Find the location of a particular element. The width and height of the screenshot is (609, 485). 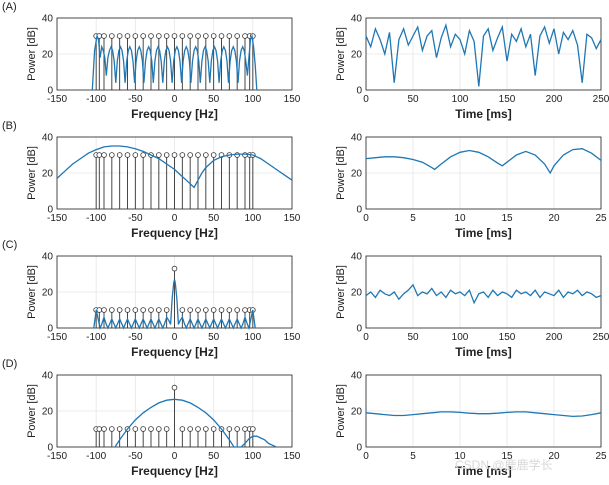

panel-label-a: (A) is located at coordinates (9, 7).